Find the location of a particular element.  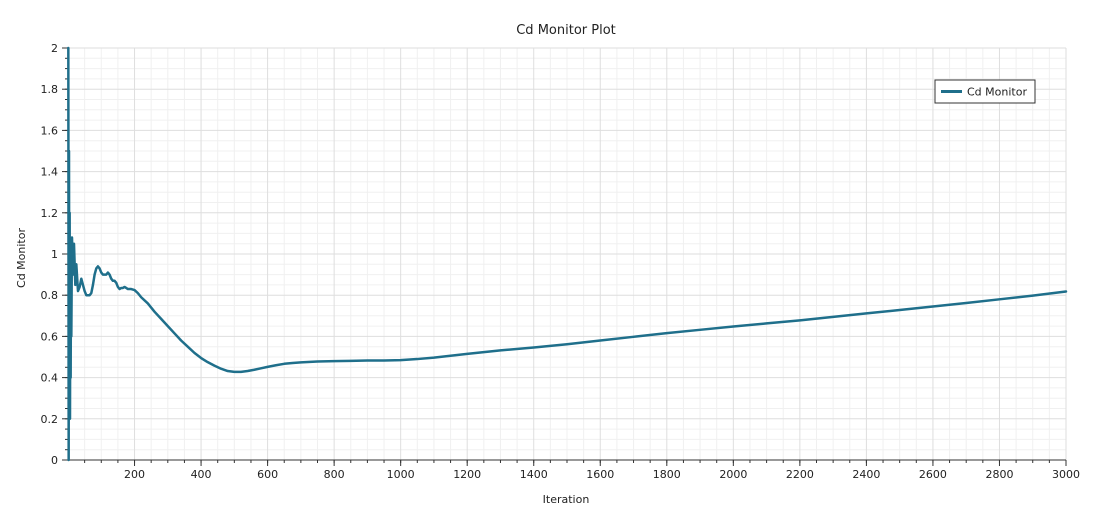

x-tick-label: 800 is located at coordinates (334, 474).